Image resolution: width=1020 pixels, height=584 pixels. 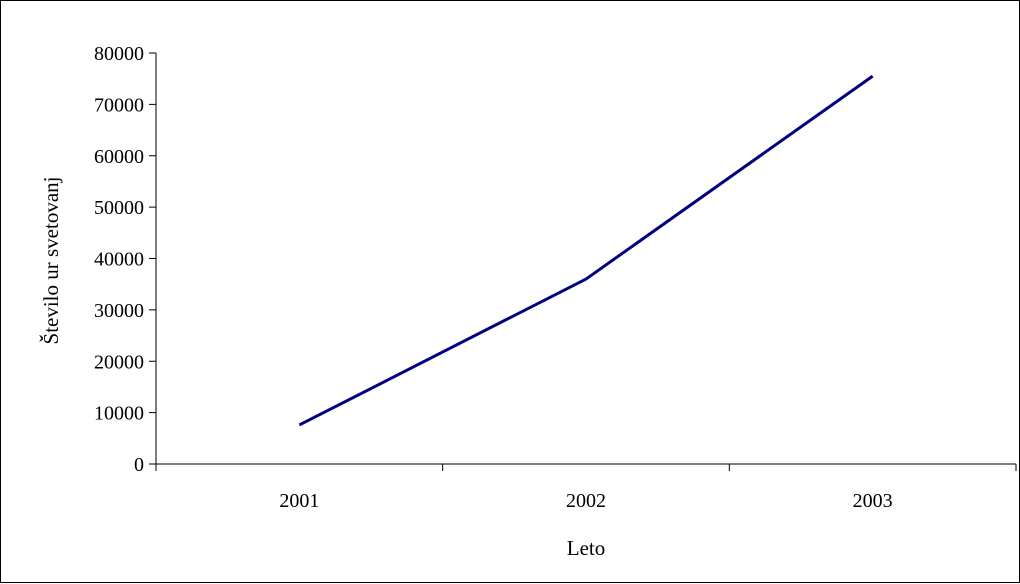 I want to click on y-axis-ticks, so click(x=152, y=258).